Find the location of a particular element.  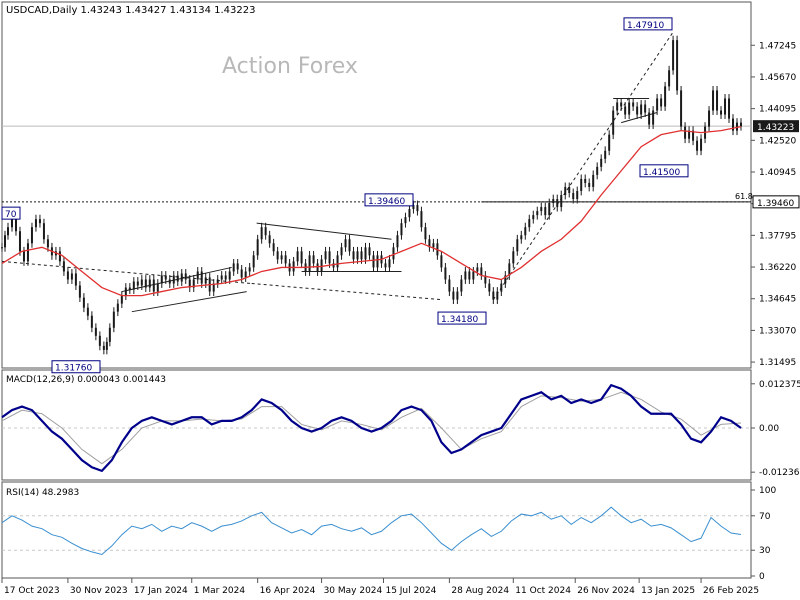

x-tick-label: 28 Aug 2024 is located at coordinates (480, 591).